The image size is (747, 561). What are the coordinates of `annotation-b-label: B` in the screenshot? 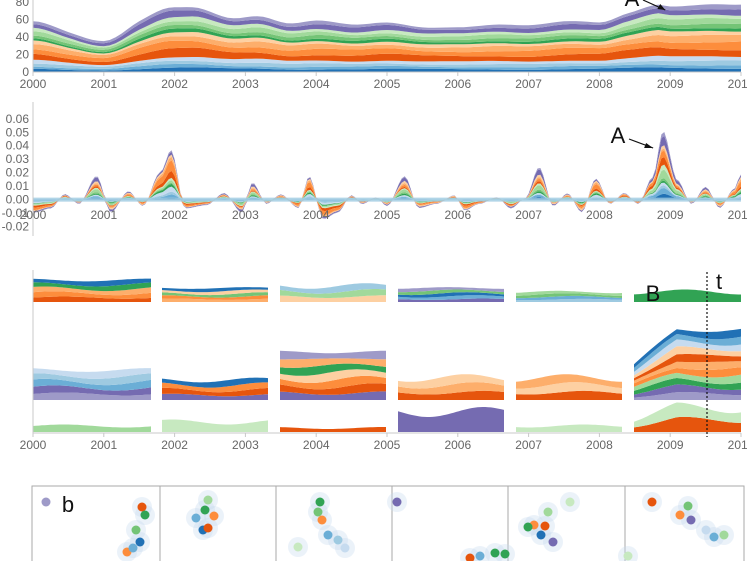 It's located at (653, 293).